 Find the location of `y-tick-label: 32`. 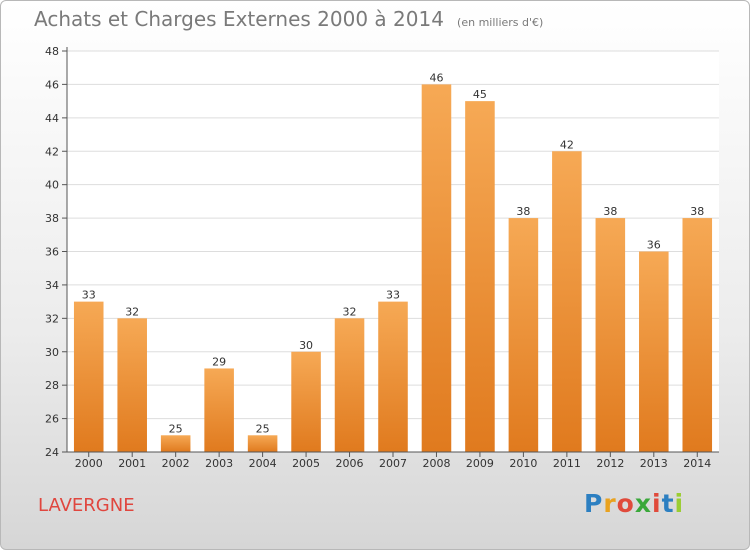

y-tick-label: 32 is located at coordinates (52, 318).